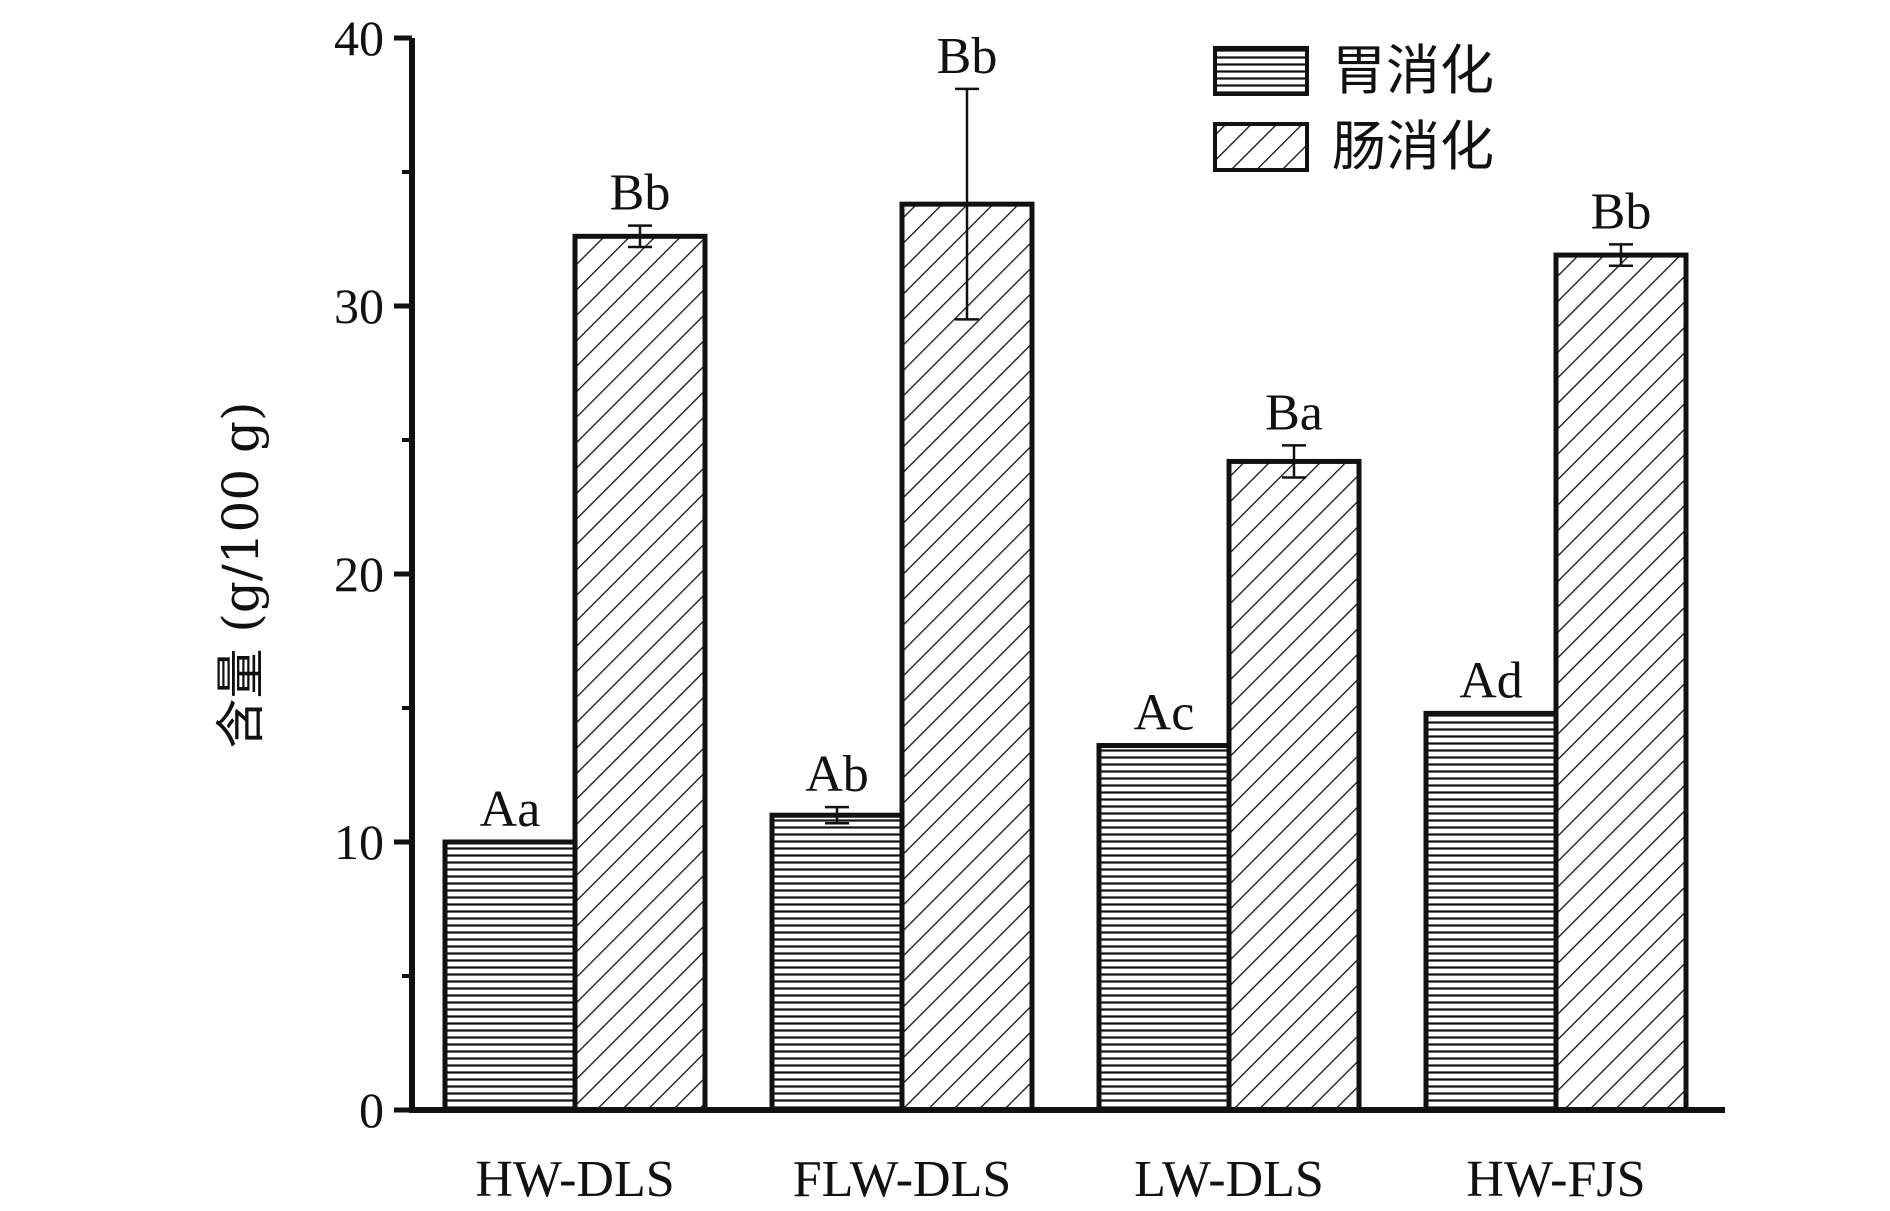  What do you see at coordinates (574, 1179) in the screenshot?
I see `x-tick-label: HW-DLS` at bounding box center [574, 1179].